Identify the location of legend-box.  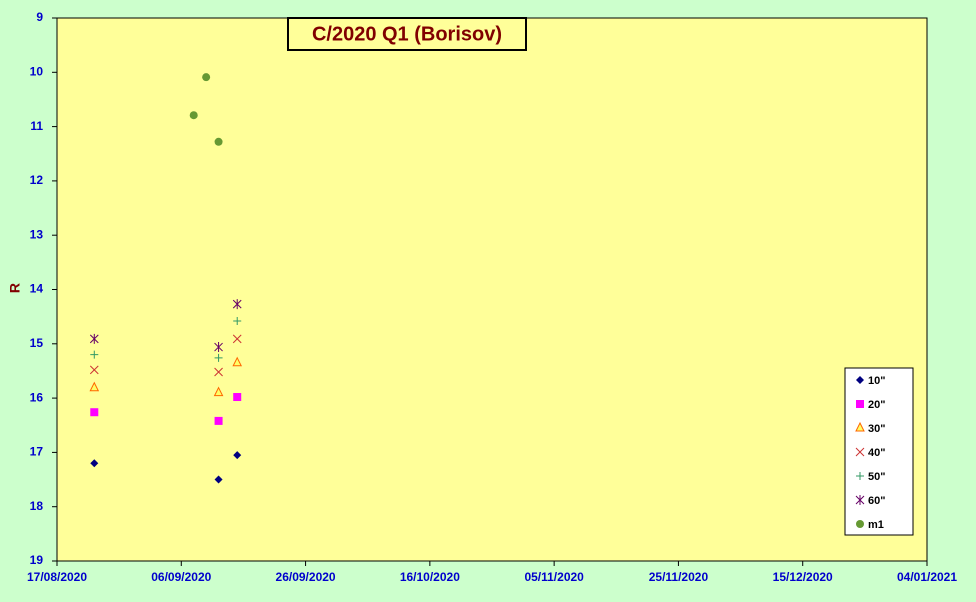
(879, 451).